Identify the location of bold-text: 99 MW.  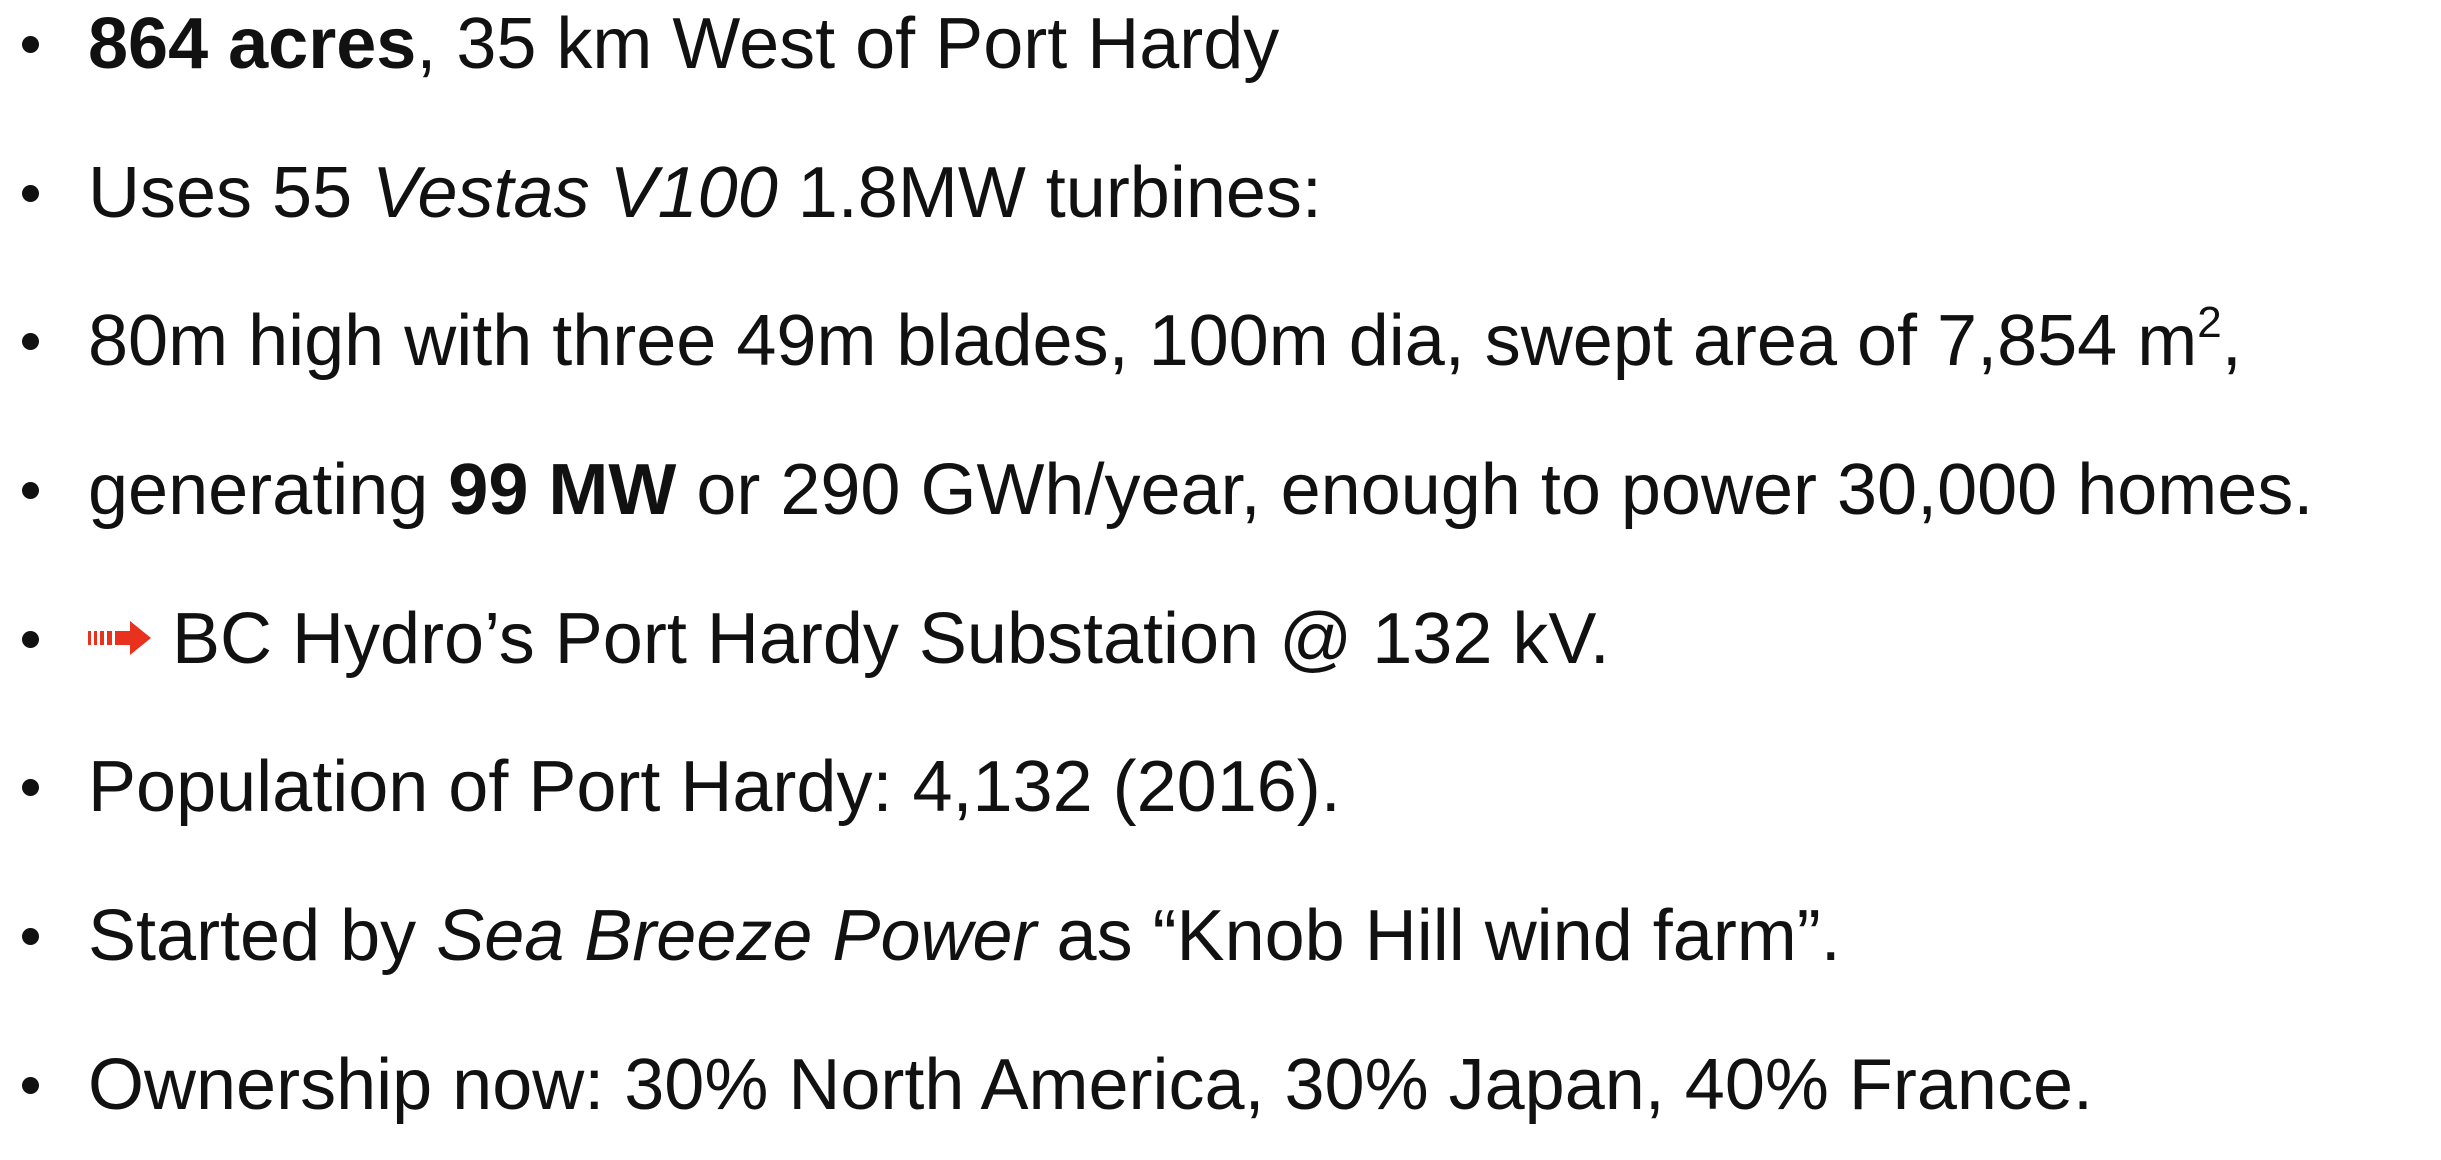
(562, 490).